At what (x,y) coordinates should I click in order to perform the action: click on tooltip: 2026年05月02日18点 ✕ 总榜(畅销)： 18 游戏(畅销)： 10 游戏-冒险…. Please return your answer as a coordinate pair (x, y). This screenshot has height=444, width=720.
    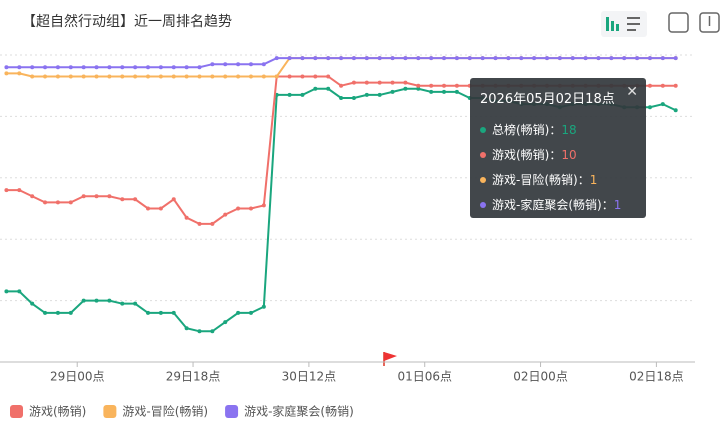
    Looking at the image, I should click on (558, 148).